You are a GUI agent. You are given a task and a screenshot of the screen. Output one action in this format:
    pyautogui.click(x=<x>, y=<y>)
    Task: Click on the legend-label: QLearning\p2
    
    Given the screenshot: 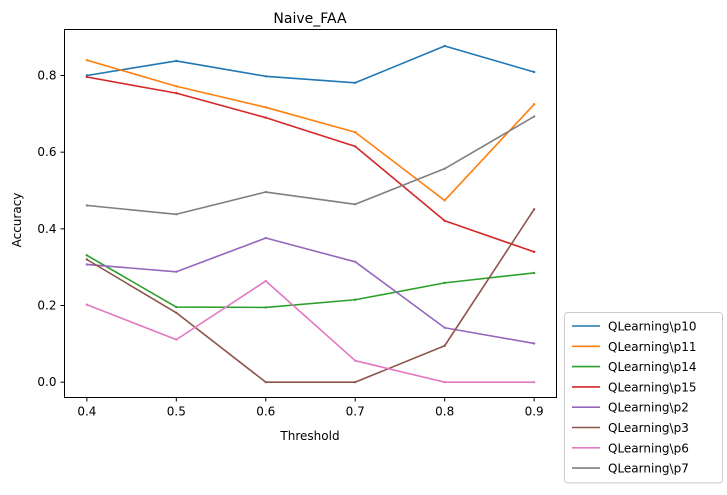 What is the action you would take?
    pyautogui.click(x=648, y=408)
    